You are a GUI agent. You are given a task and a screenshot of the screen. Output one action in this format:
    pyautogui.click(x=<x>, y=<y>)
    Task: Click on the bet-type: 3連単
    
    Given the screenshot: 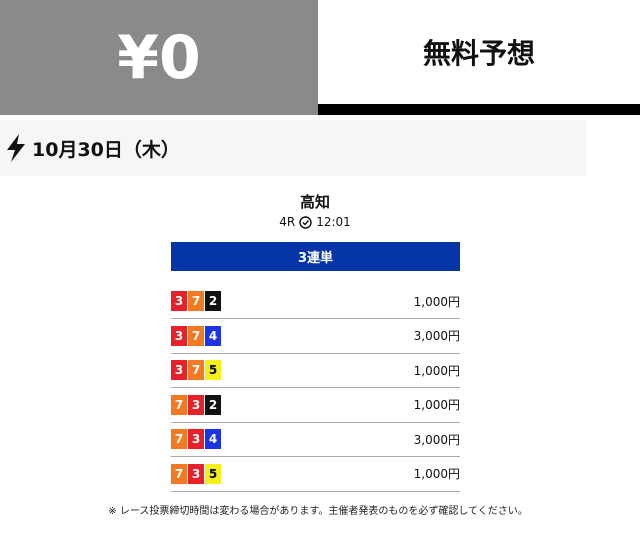 What is the action you would take?
    pyautogui.click(x=315, y=256)
    